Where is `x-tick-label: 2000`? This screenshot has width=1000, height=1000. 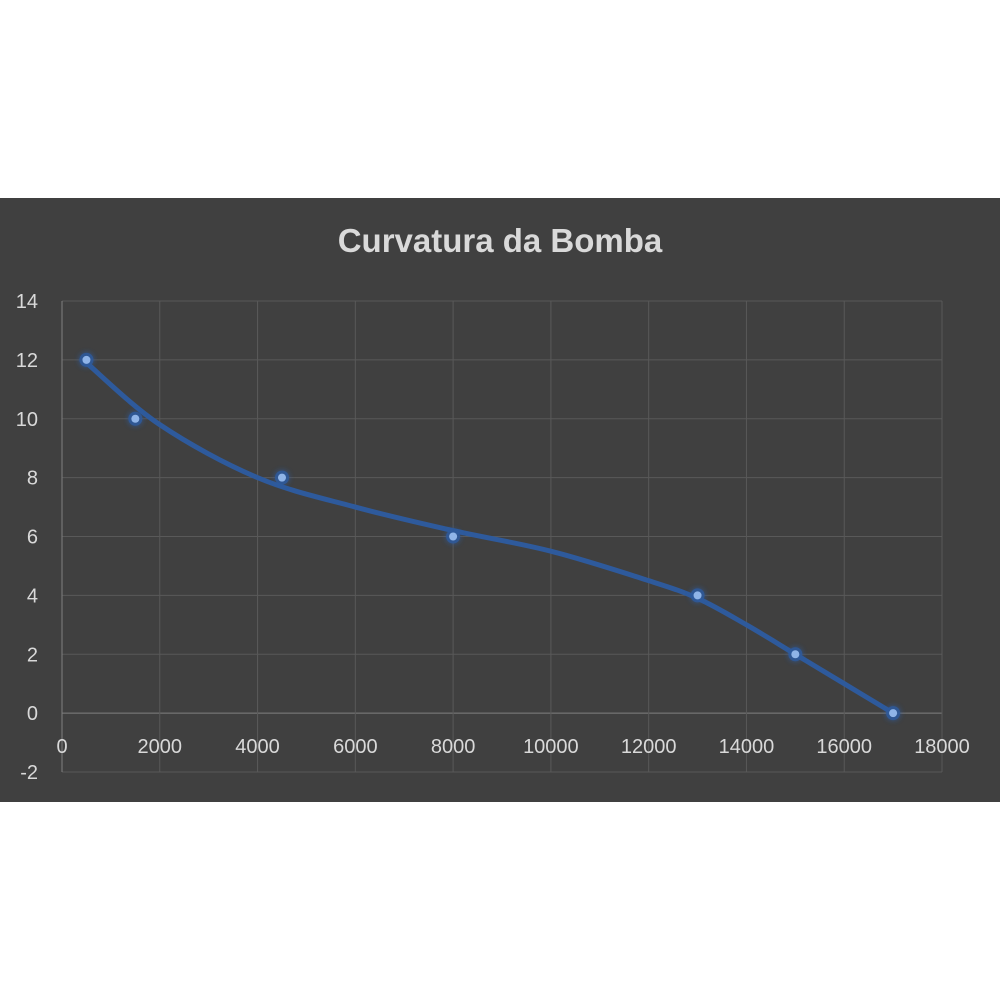
x-tick-label: 2000 is located at coordinates (160, 747).